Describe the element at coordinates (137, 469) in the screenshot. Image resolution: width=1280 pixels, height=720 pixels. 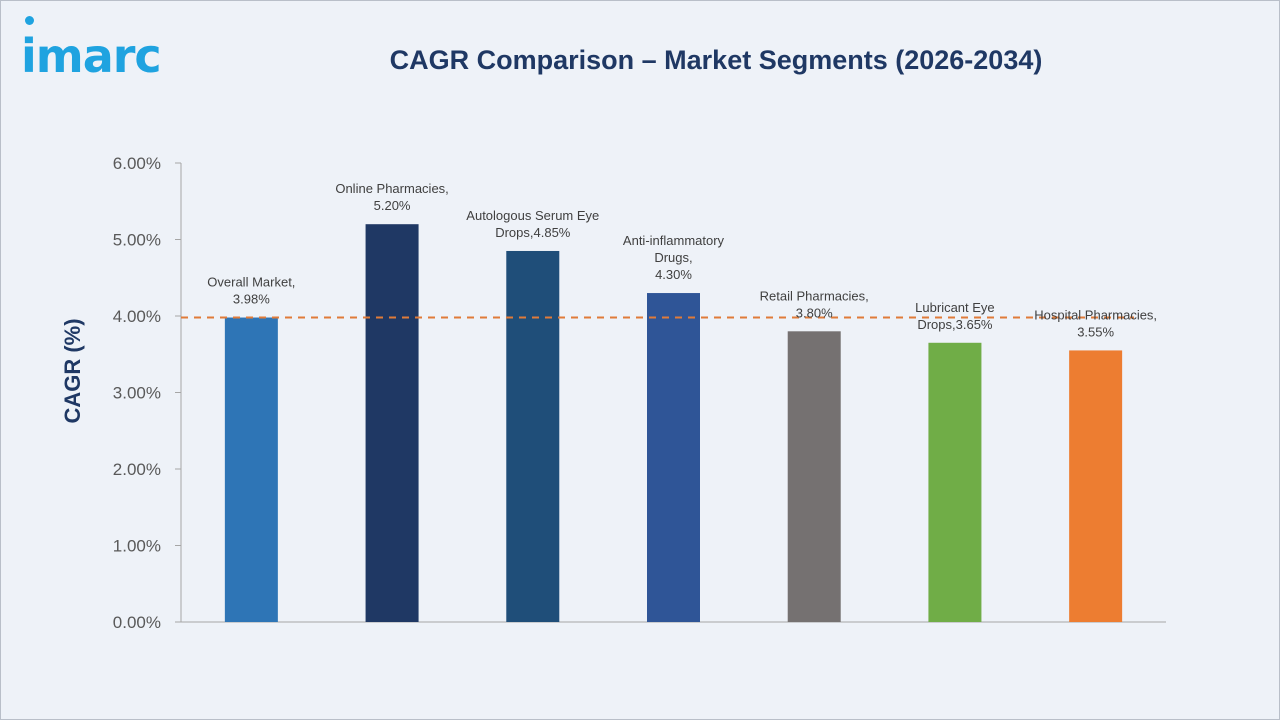
I see `y-tick-label: 2.00%` at that location.